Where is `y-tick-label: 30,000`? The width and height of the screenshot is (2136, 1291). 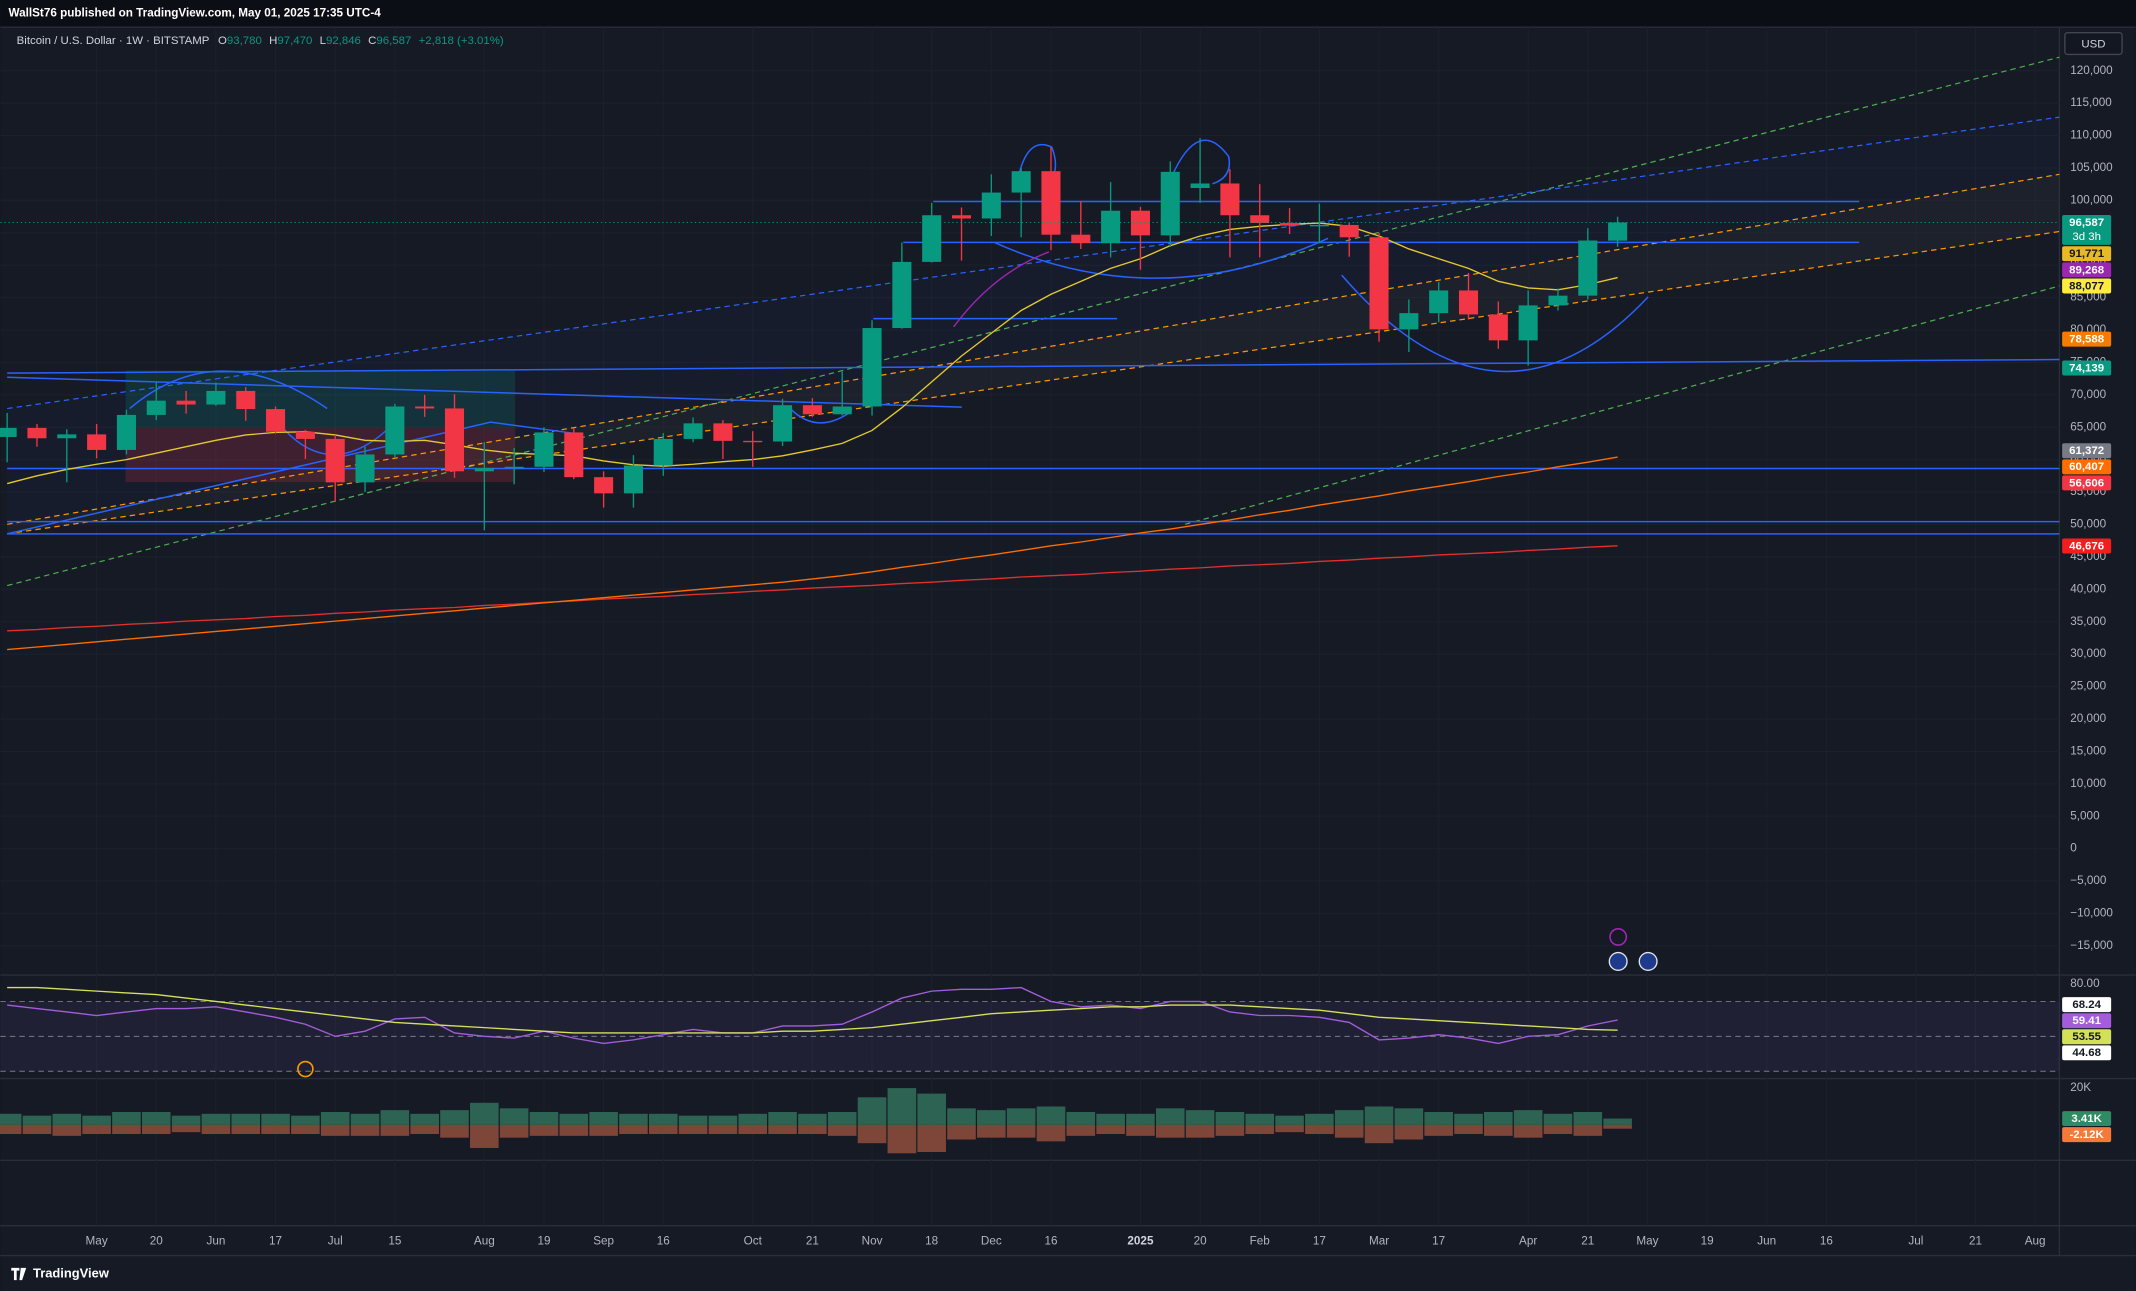 y-tick-label: 30,000 is located at coordinates (2088, 653).